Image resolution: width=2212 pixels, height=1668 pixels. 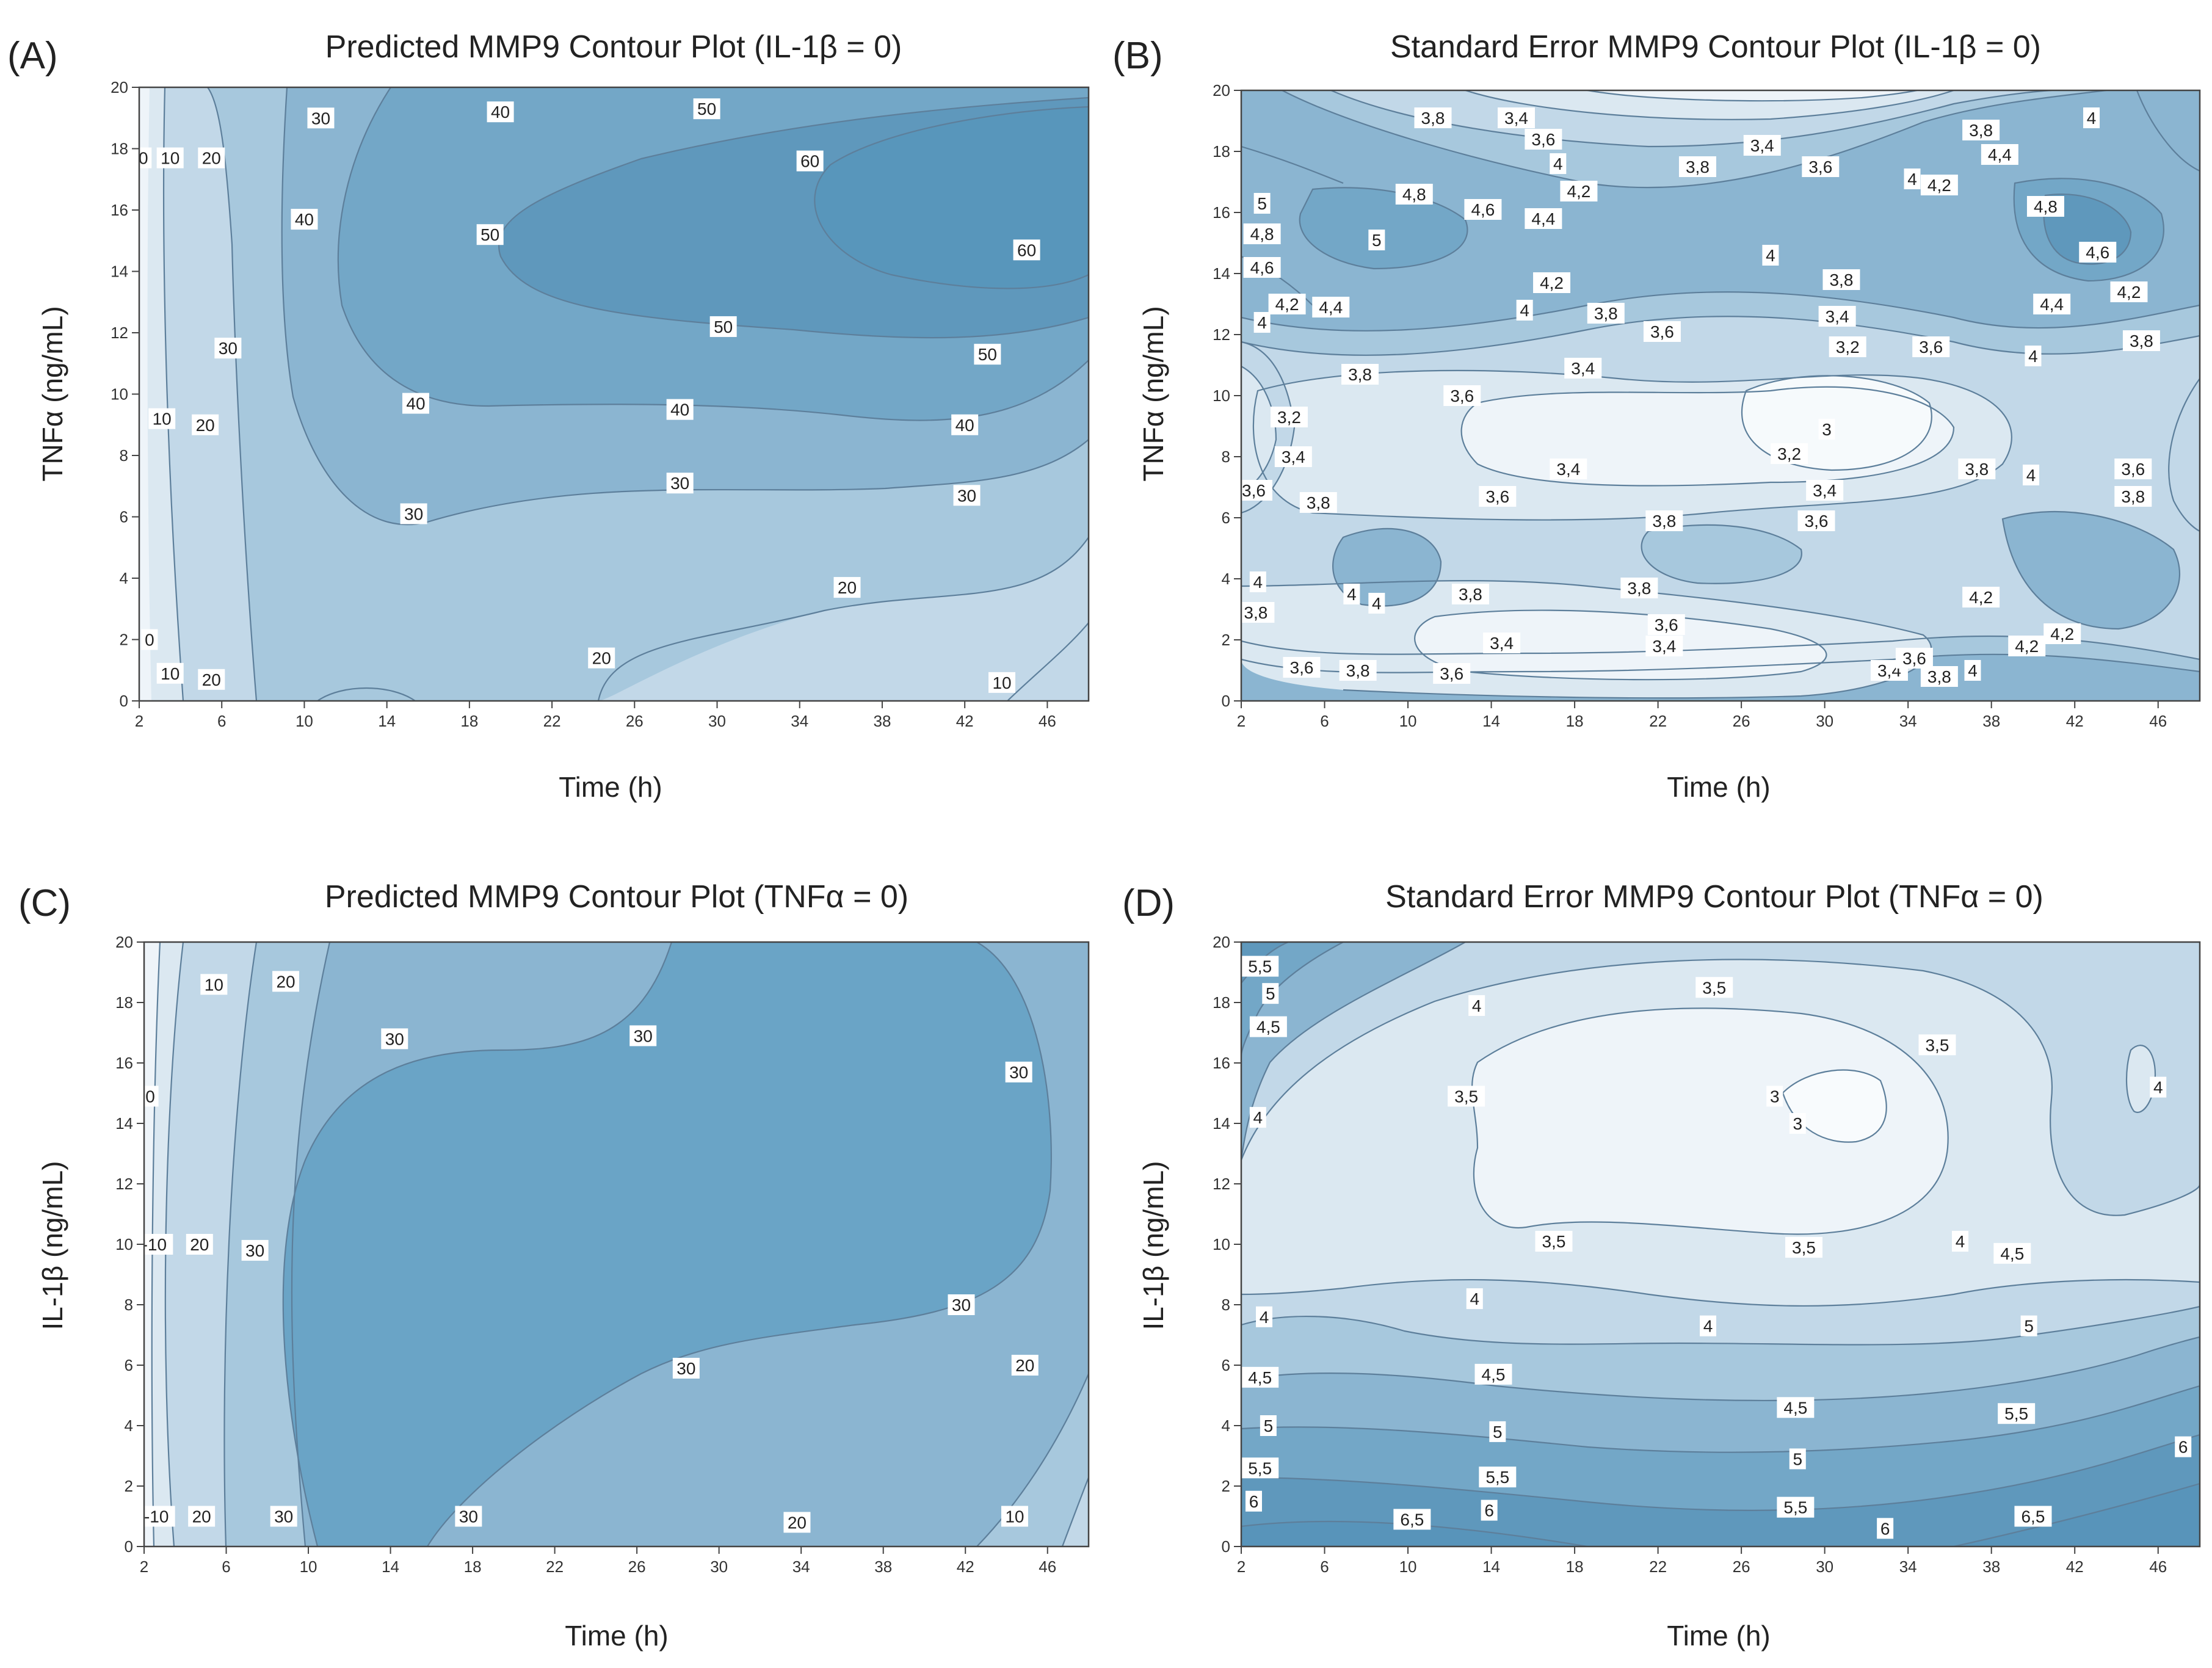 What do you see at coordinates (707, 109) in the screenshot?
I see `contour-label: 50` at bounding box center [707, 109].